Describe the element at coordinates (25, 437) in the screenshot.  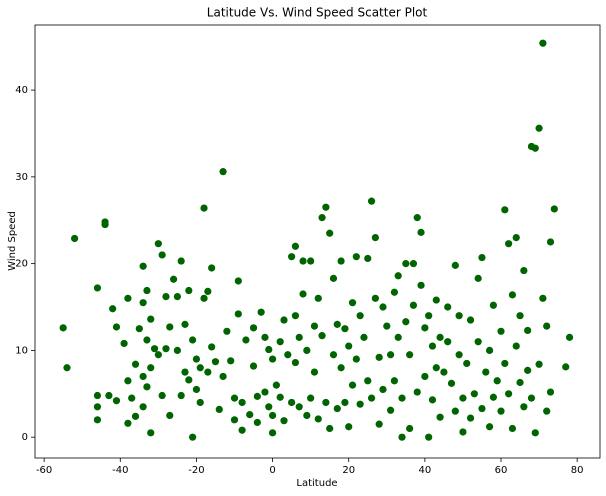
I see `y-tick-label: 0` at that location.